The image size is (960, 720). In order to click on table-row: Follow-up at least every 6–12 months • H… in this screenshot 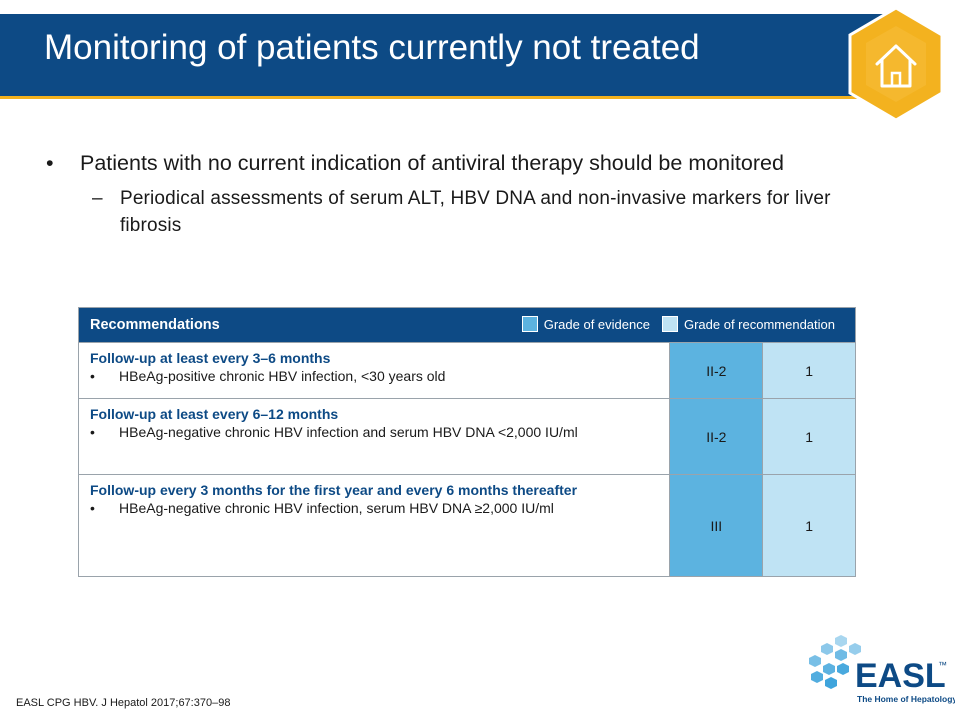, I will do `click(467, 436)`.